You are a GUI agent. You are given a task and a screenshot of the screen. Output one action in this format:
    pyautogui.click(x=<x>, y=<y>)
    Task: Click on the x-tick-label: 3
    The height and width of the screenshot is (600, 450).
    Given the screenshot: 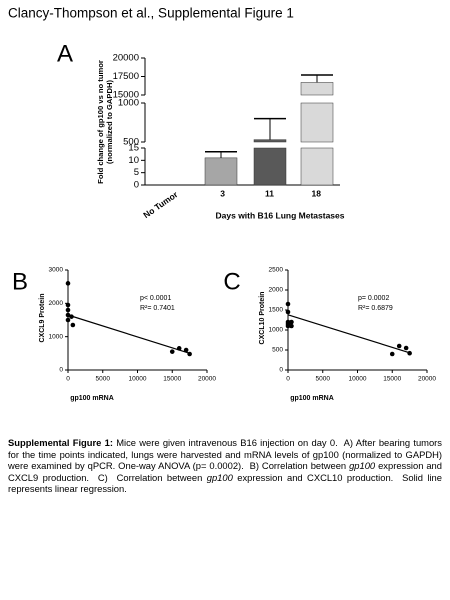 What is the action you would take?
    pyautogui.click(x=222, y=193)
    